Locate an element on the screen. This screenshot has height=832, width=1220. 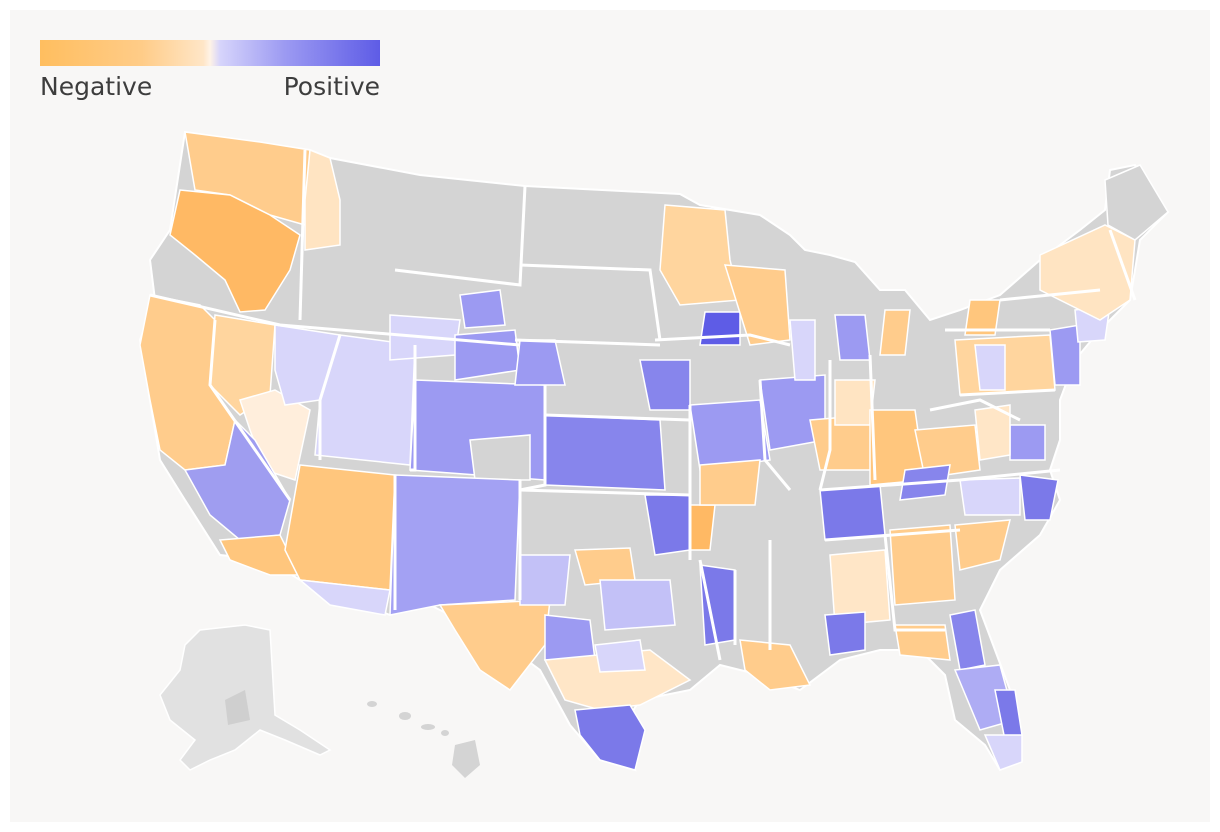
region-texas-east is located at coordinates (617, 680).